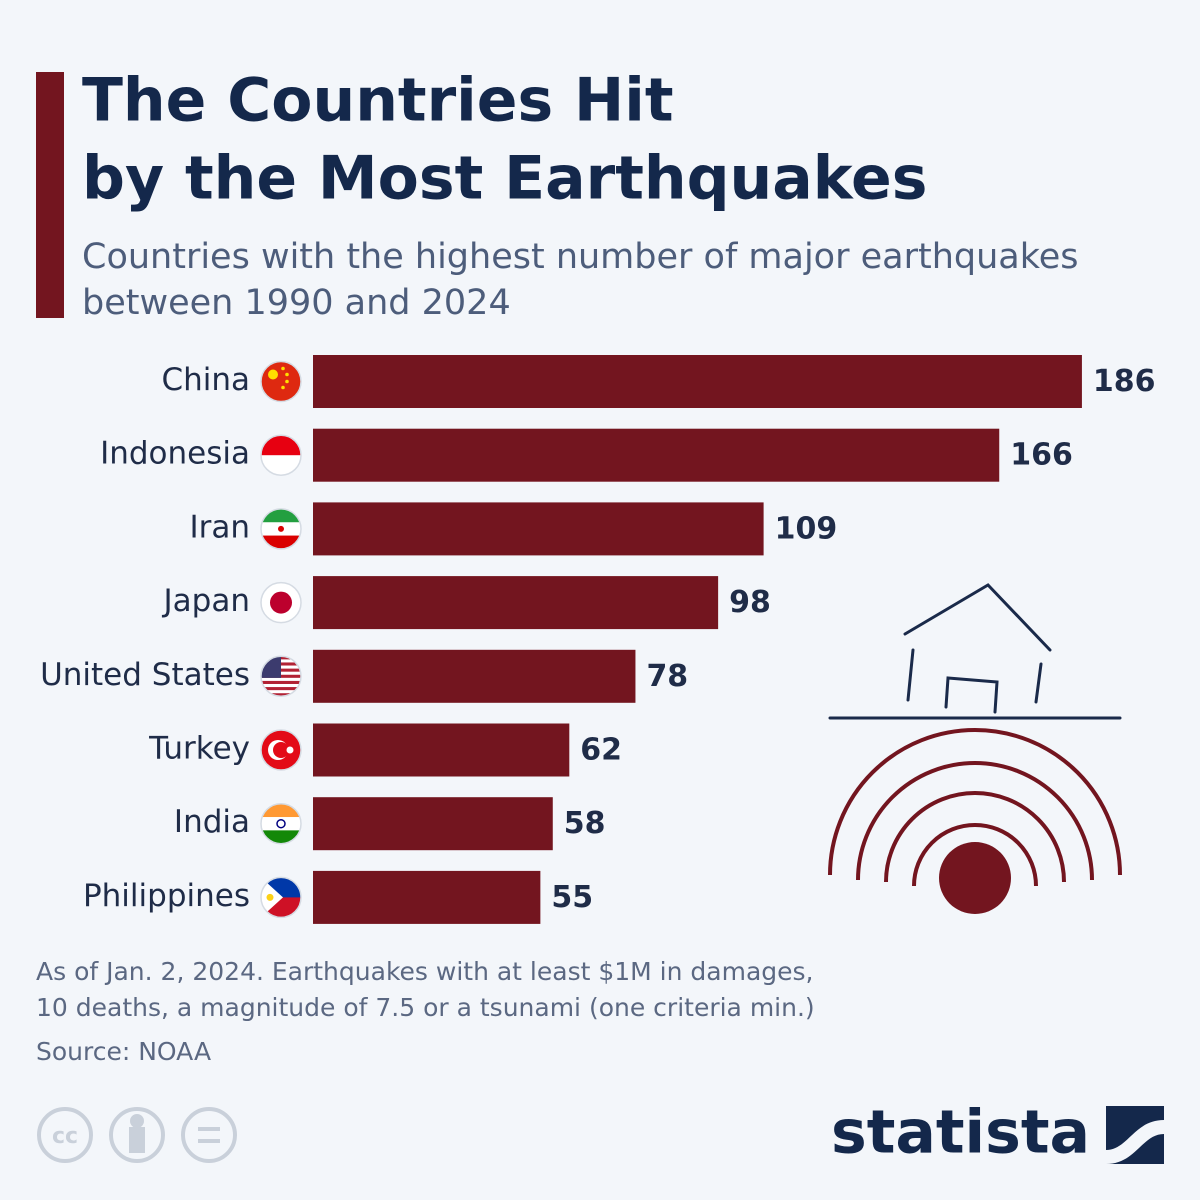 Image resolution: width=1200 pixels, height=1200 pixels. What do you see at coordinates (137, 1135) in the screenshot?
I see `license-icons` at bounding box center [137, 1135].